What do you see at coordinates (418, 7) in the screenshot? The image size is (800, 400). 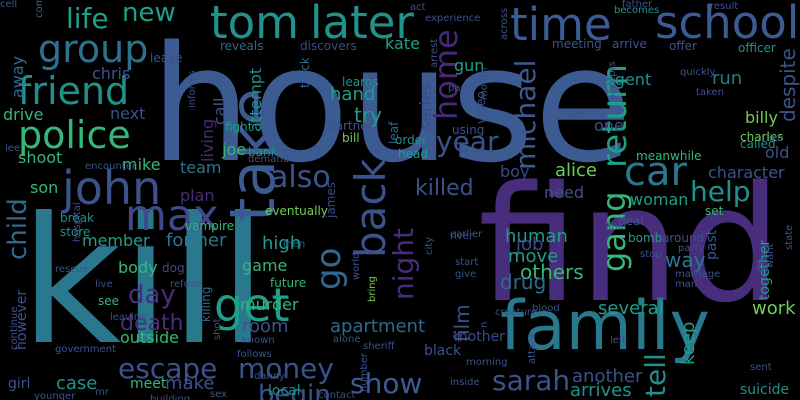 I see `cloud-word: act` at bounding box center [418, 7].